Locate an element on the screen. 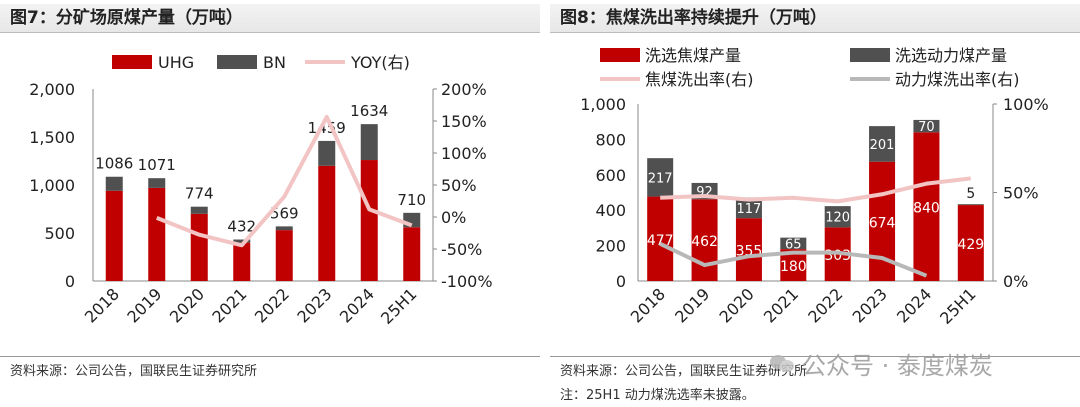 The height and width of the screenshot is (407, 1080). legend-label-0: 洗选焦煤产量 is located at coordinates (693, 55).